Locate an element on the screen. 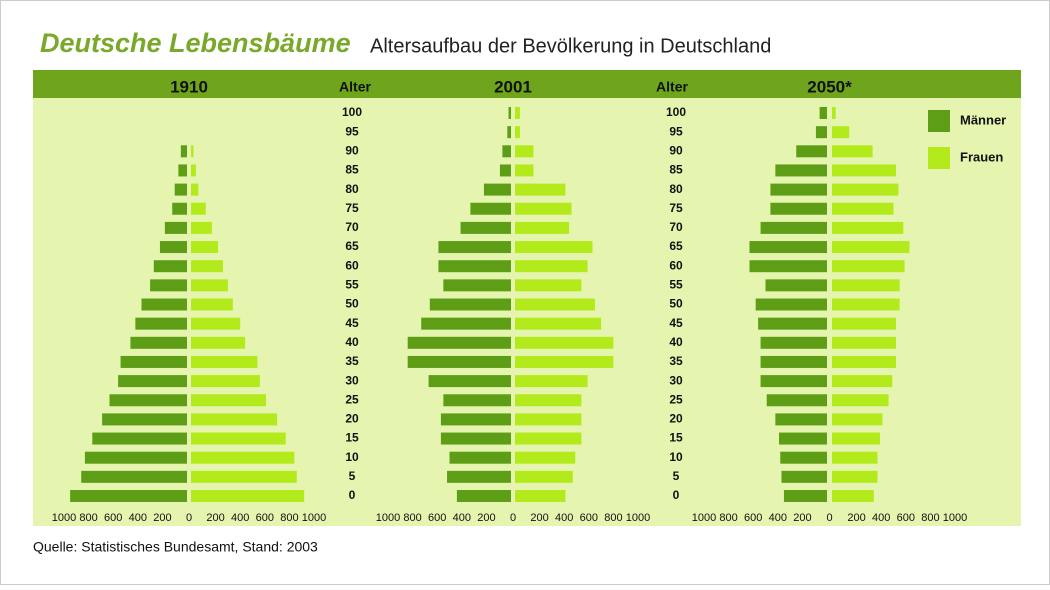  panel-title: 1910 is located at coordinates (189, 86).